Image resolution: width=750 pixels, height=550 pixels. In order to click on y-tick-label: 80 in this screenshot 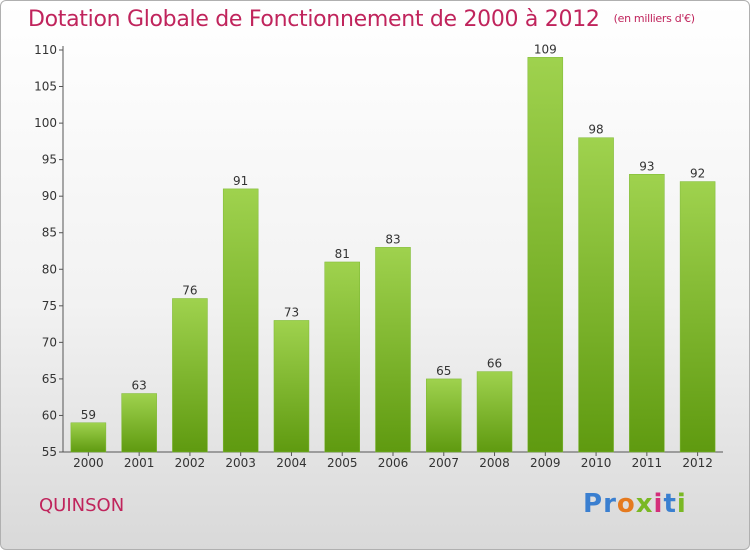, I will do `click(49, 269)`.